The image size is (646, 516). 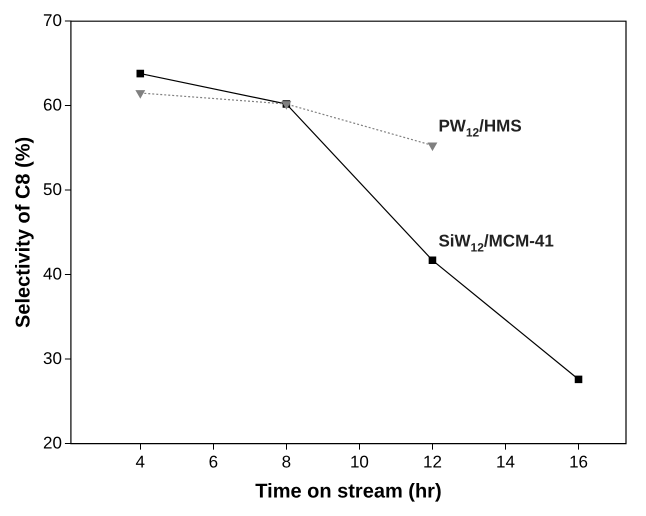 I want to click on x-tick-label: 8, so click(x=287, y=462).